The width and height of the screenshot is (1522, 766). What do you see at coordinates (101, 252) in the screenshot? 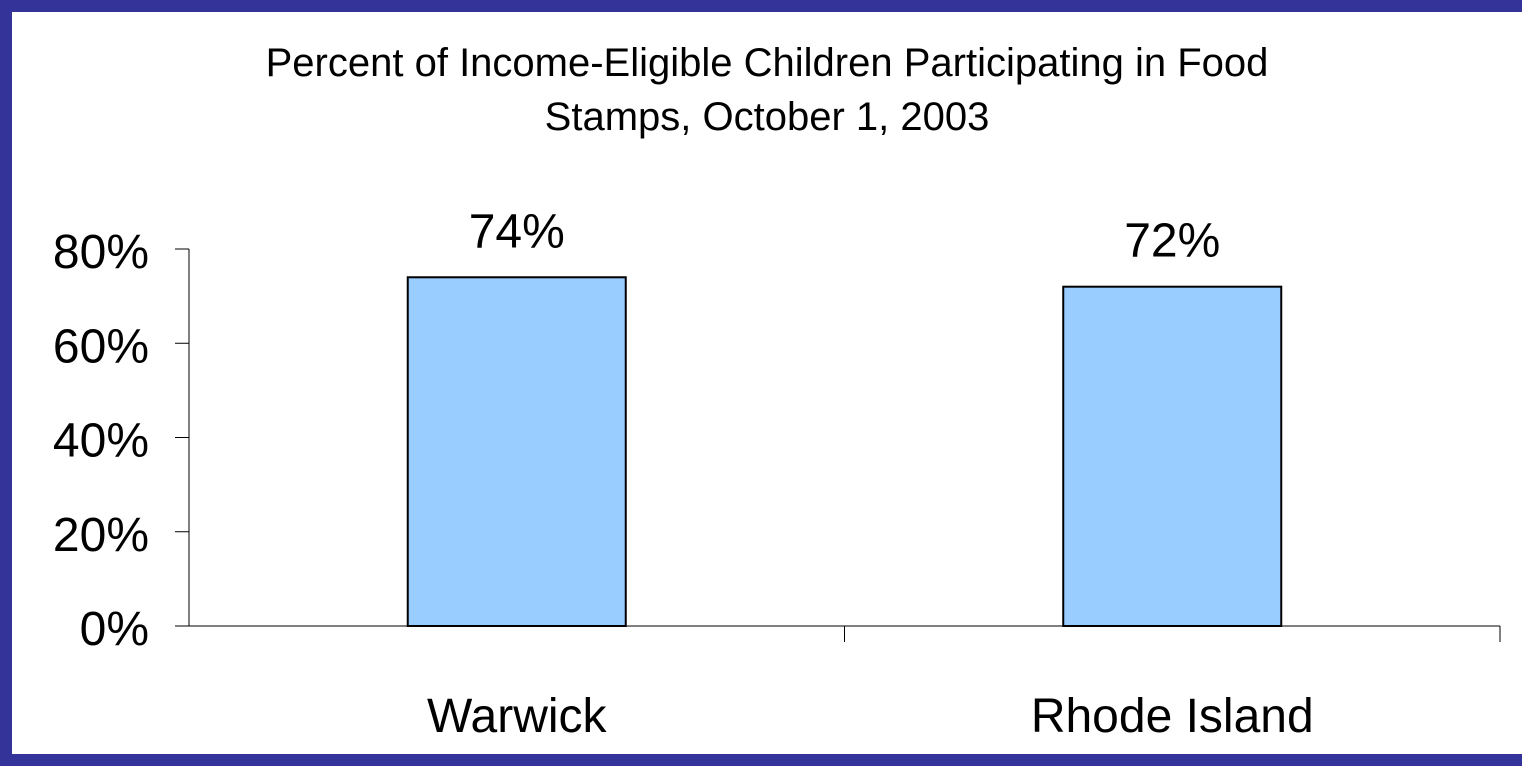
I see `y-tick-label: 80%` at bounding box center [101, 252].